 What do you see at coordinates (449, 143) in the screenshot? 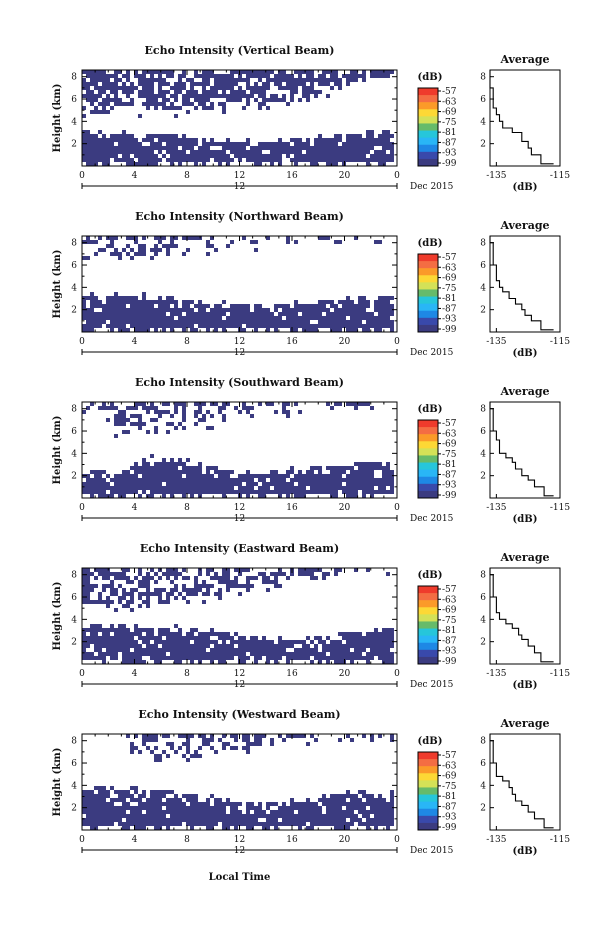
I see `colorbar-tick-label: -87` at bounding box center [449, 143].